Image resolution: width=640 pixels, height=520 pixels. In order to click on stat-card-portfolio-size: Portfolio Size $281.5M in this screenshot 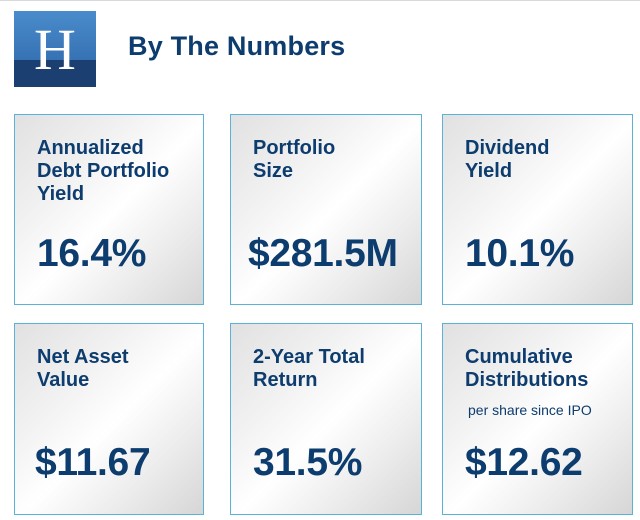, I will do `click(326, 209)`.